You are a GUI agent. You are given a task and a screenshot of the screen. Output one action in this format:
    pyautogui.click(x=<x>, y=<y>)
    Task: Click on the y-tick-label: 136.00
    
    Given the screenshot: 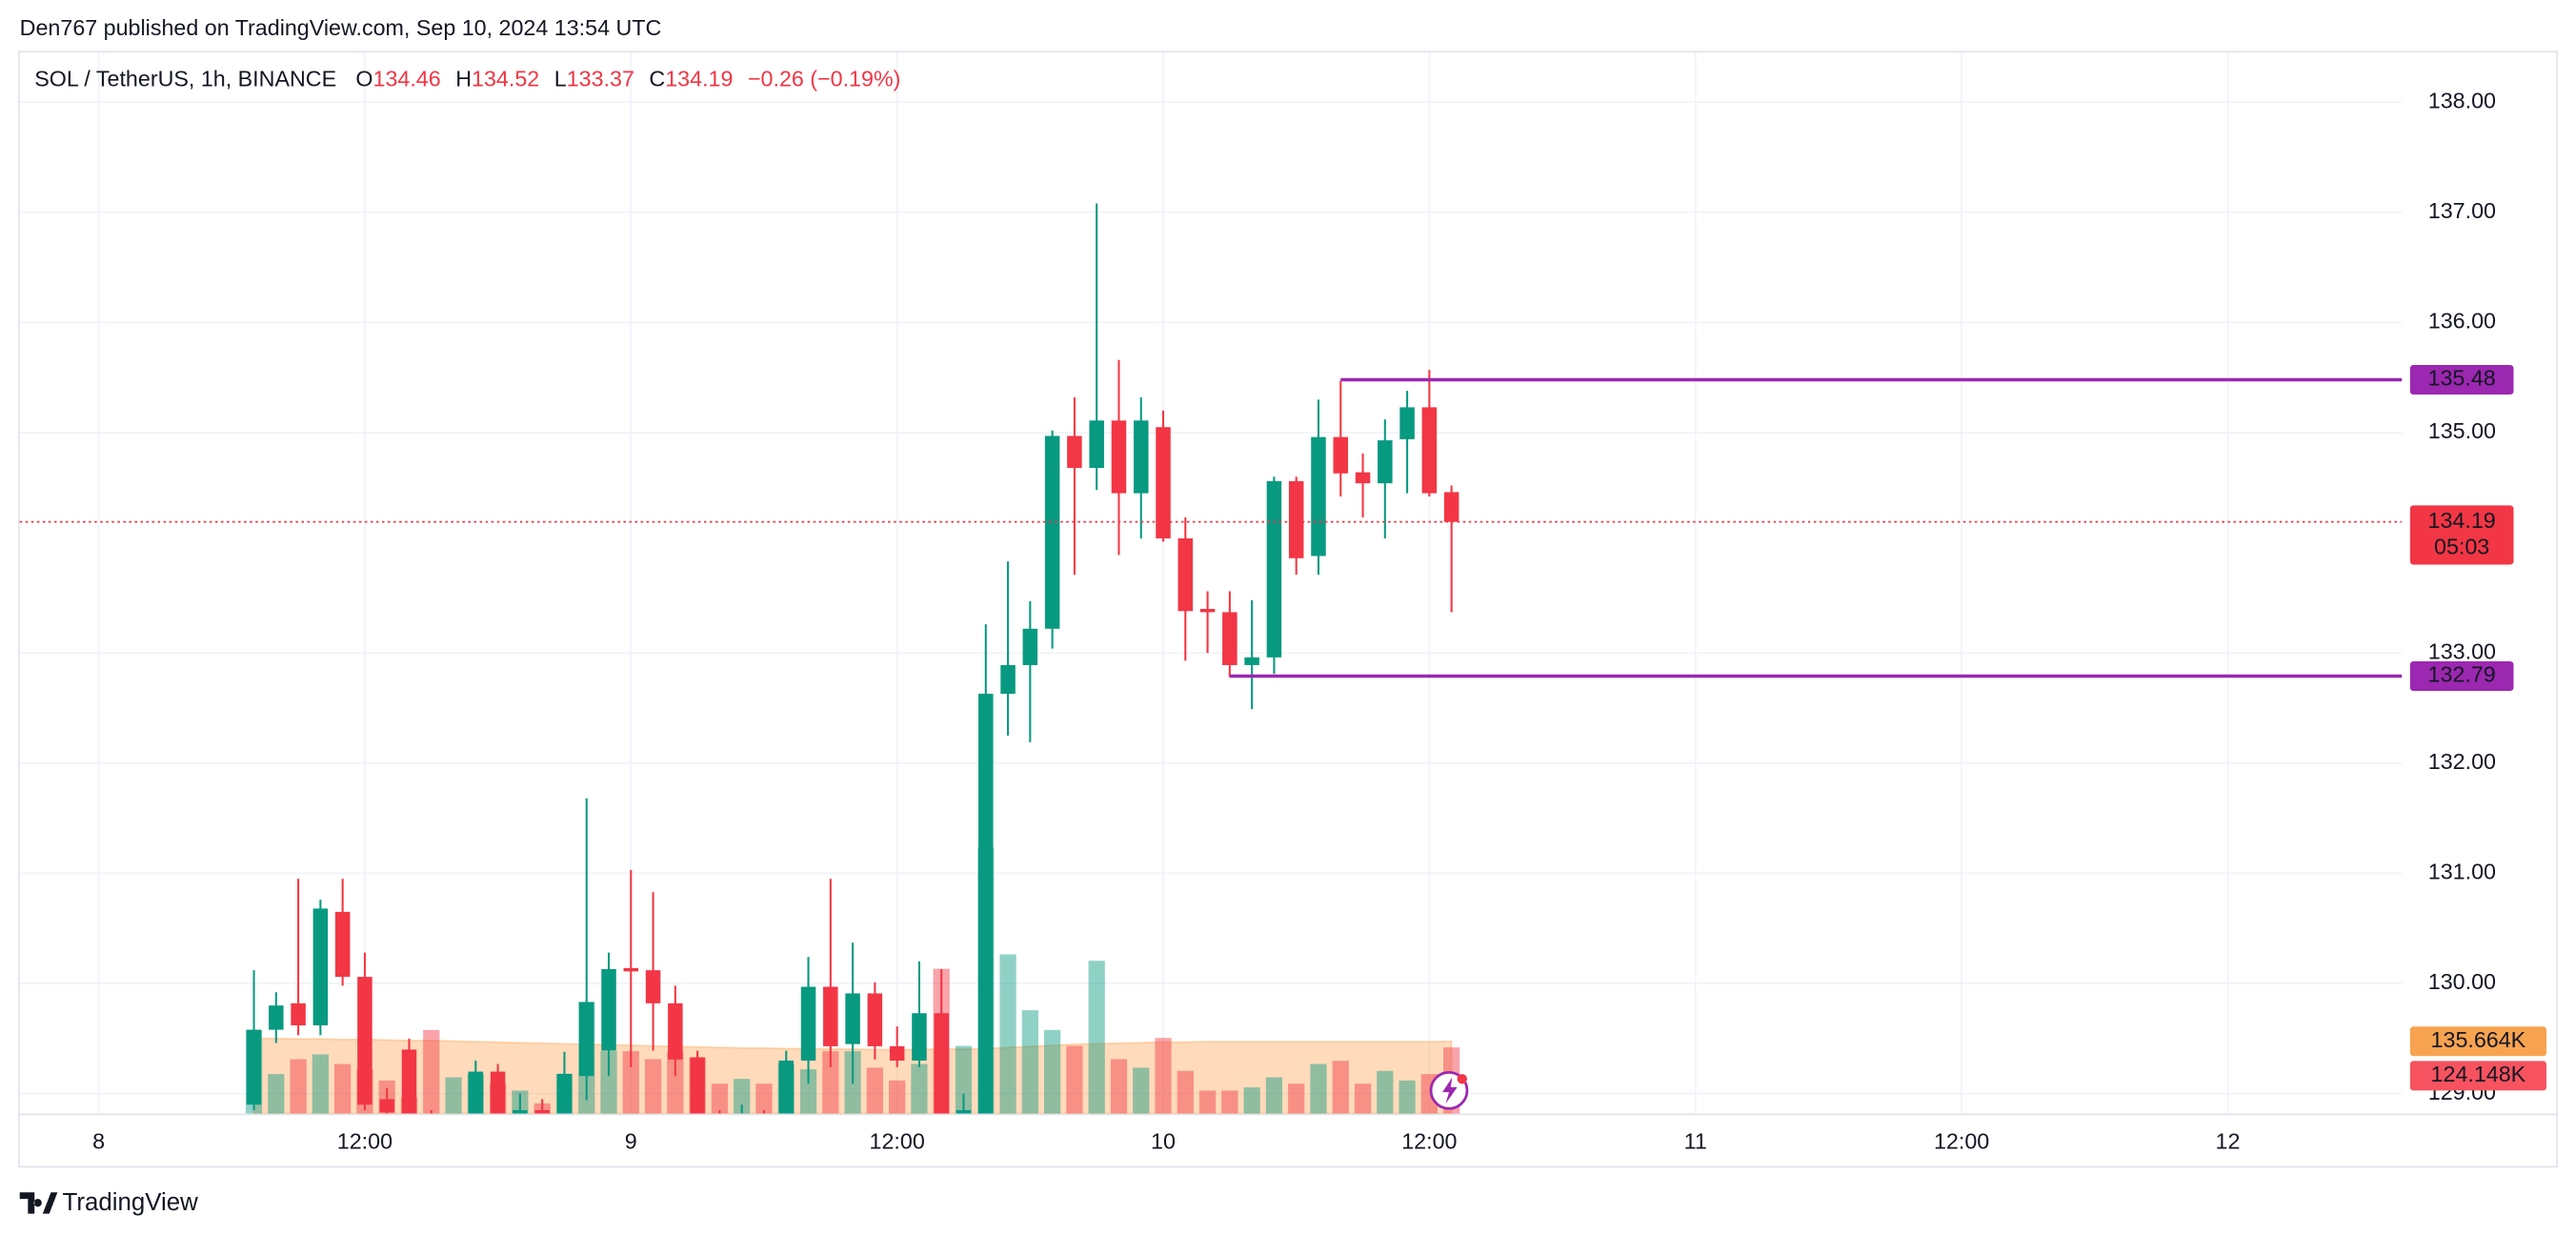 What is the action you would take?
    pyautogui.click(x=2462, y=321)
    